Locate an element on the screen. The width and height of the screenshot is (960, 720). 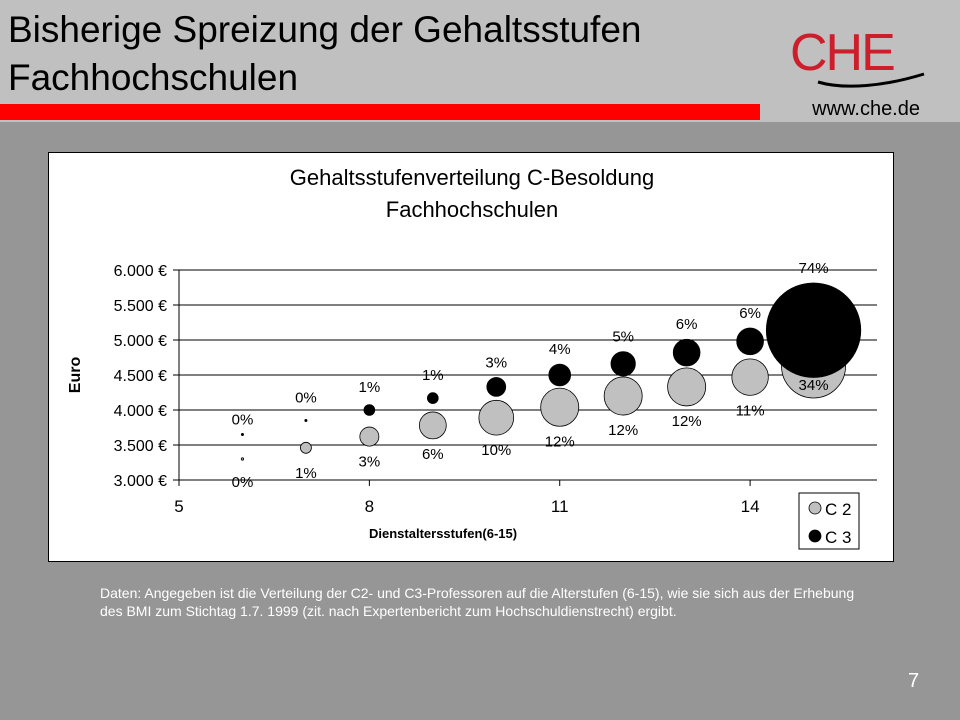
x-tick-label: 5 is located at coordinates (178, 506).